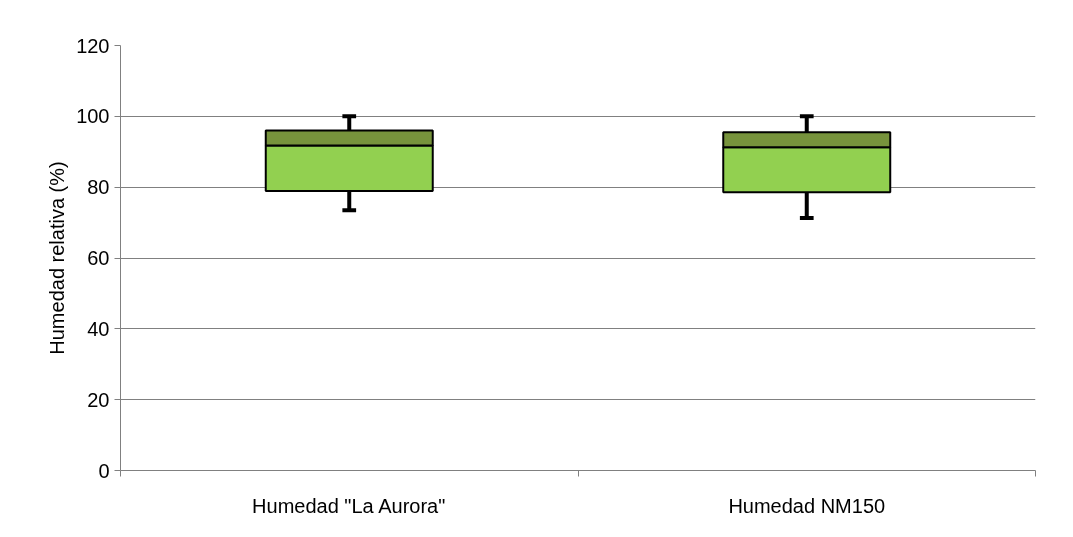  I want to click on x-tick-label: Humedad "La Aurora", so click(349, 505).